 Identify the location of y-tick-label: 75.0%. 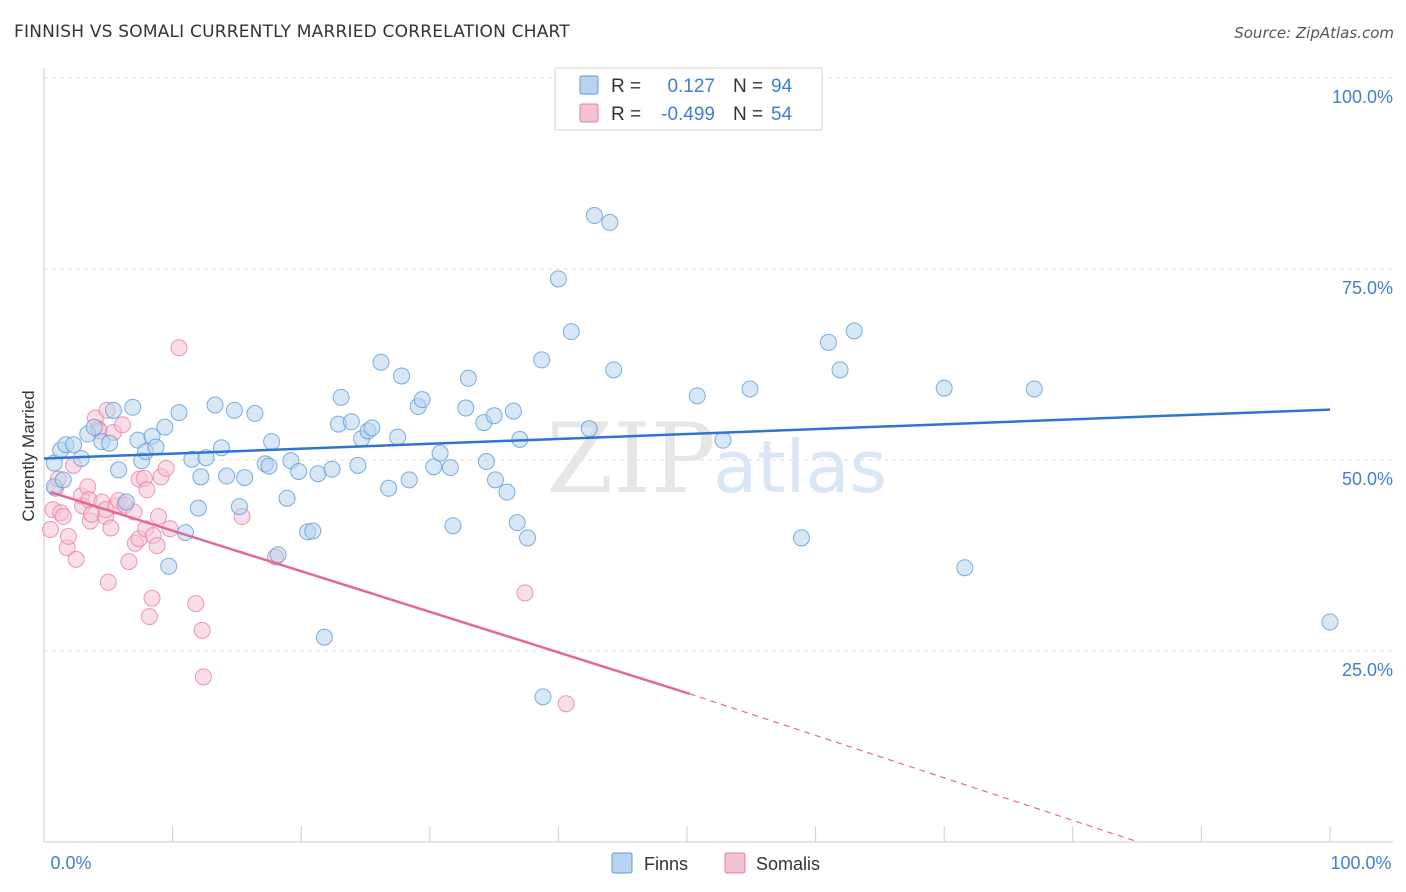
(1367, 288).